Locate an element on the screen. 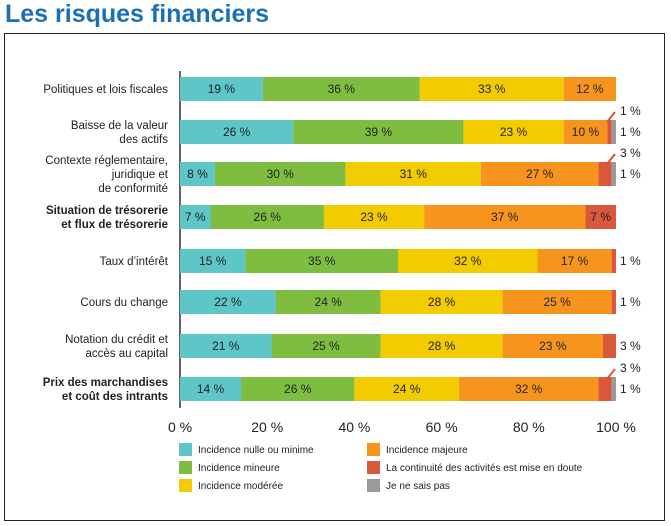 This screenshot has width=671, height=526. data-label: 19 % is located at coordinates (222, 89).